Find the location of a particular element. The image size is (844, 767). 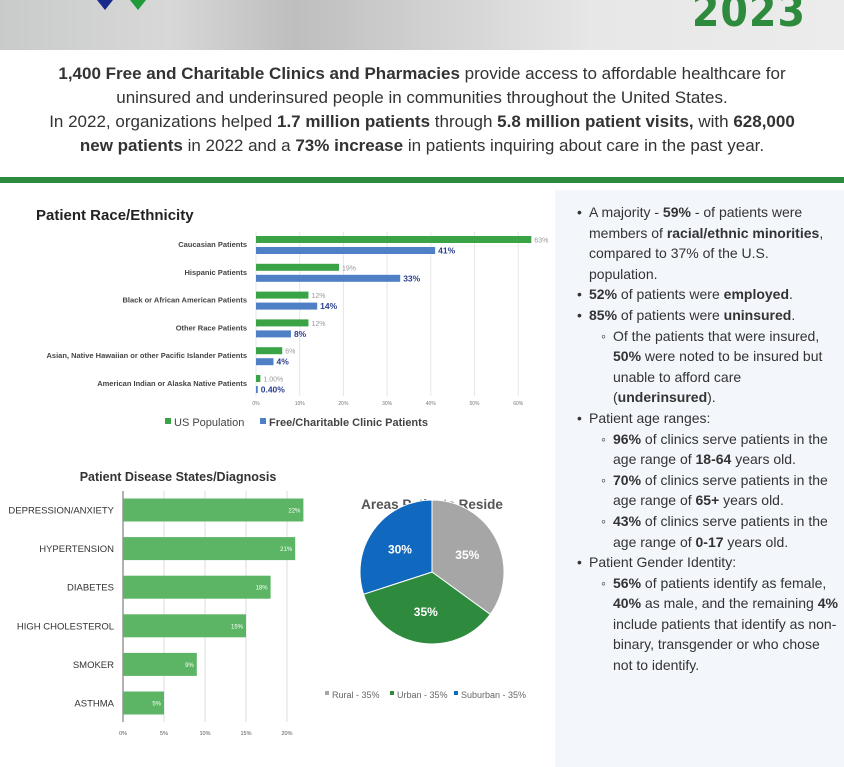

fact-item: 52% of patients were employed. is located at coordinates (708, 294).